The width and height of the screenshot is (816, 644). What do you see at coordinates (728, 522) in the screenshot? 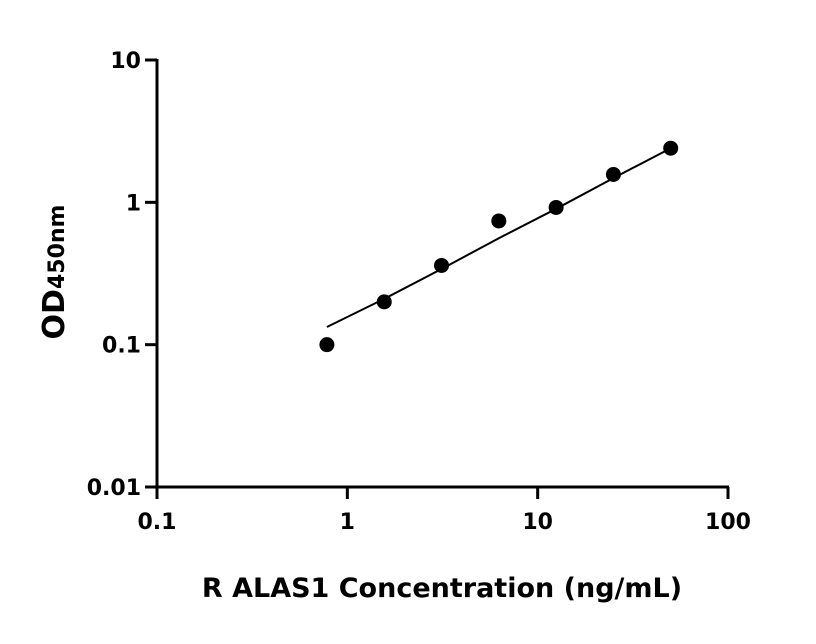
I see `x-tick-label: 100` at bounding box center [728, 522].